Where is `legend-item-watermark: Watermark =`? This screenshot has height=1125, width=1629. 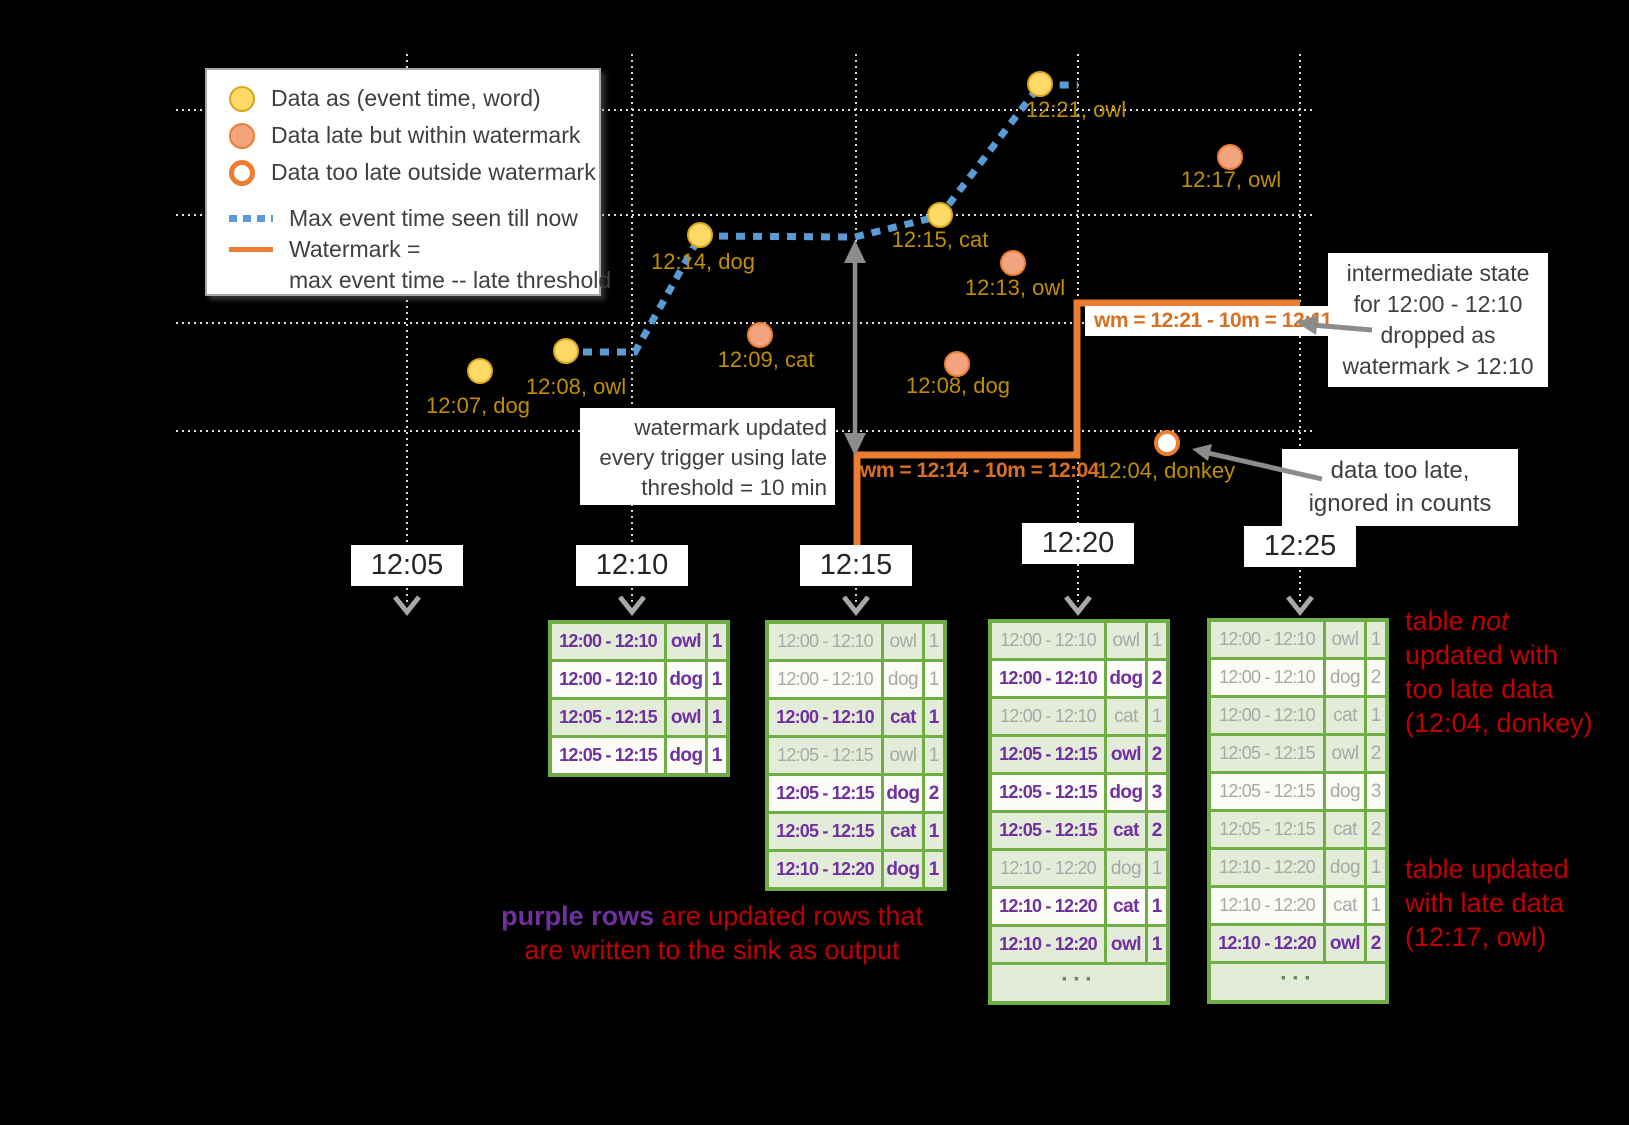
legend-item-watermark: Watermark = is located at coordinates (414, 249).